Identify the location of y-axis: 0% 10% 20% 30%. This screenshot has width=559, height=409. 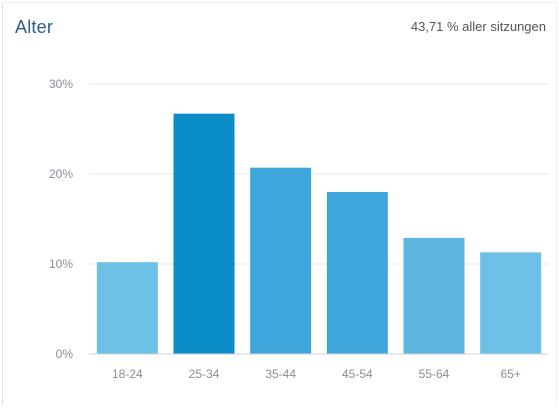
(61, 219).